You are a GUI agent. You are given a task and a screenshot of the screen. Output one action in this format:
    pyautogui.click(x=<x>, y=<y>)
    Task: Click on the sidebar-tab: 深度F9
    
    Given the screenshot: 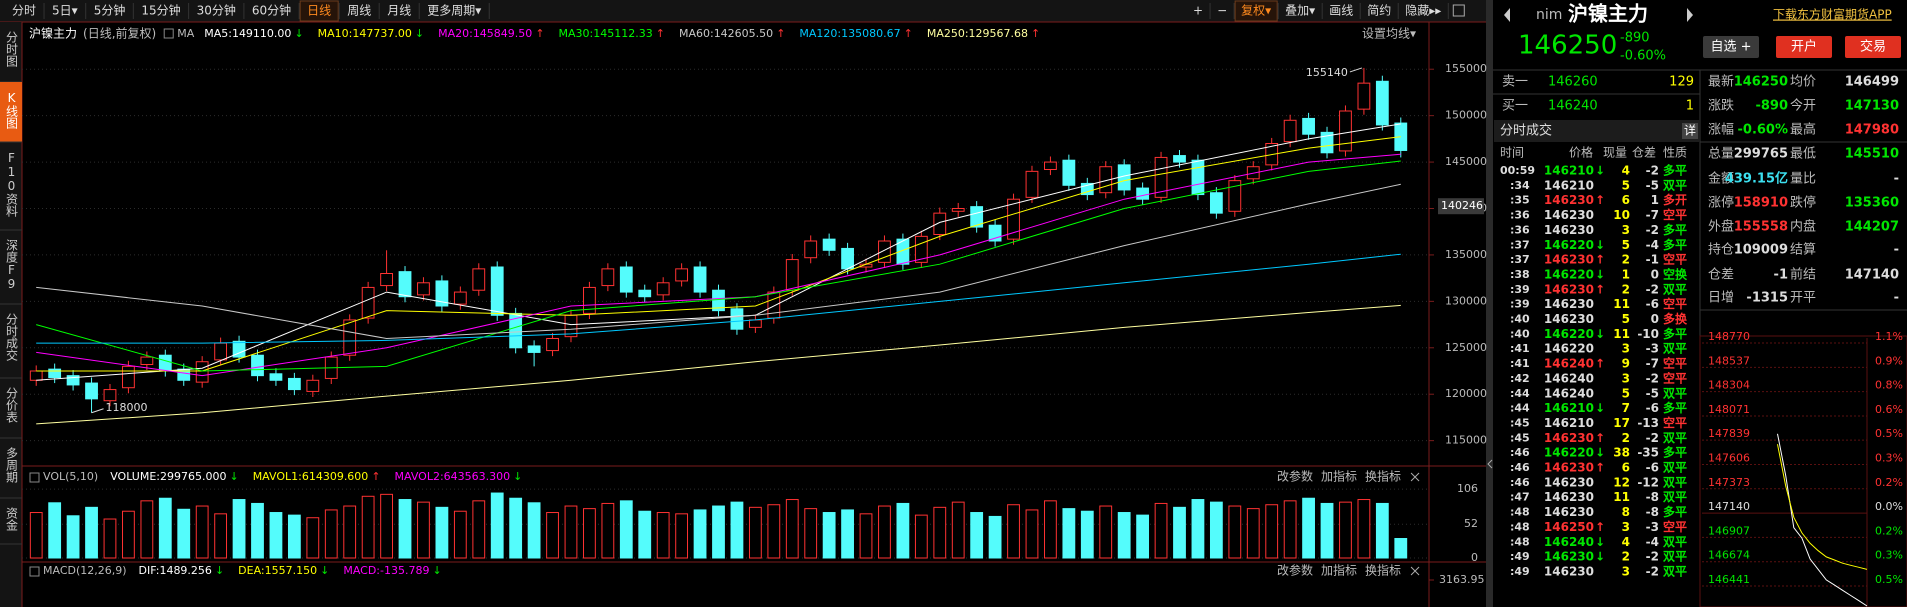 What is the action you would take?
    pyautogui.click(x=12, y=265)
    